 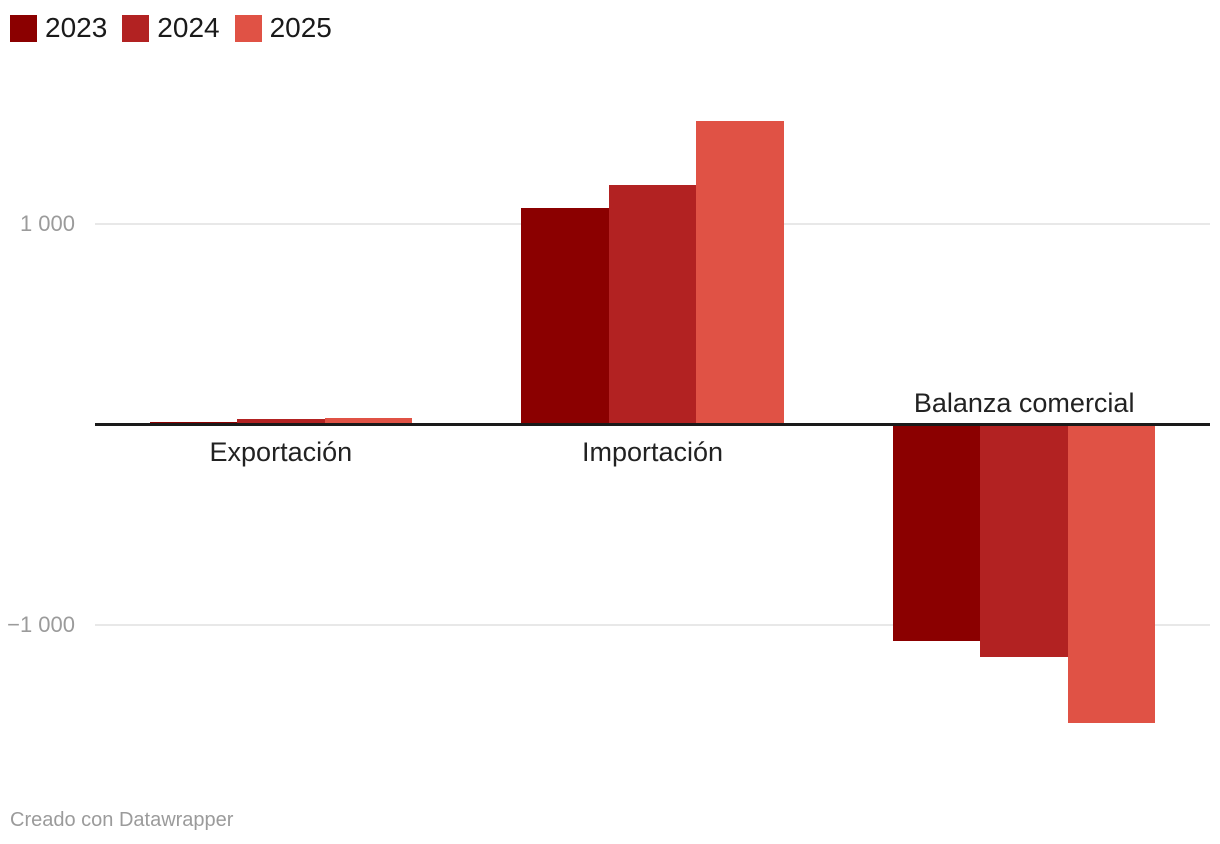 What do you see at coordinates (136, 28) in the screenshot?
I see `legend-swatch-2024` at bounding box center [136, 28].